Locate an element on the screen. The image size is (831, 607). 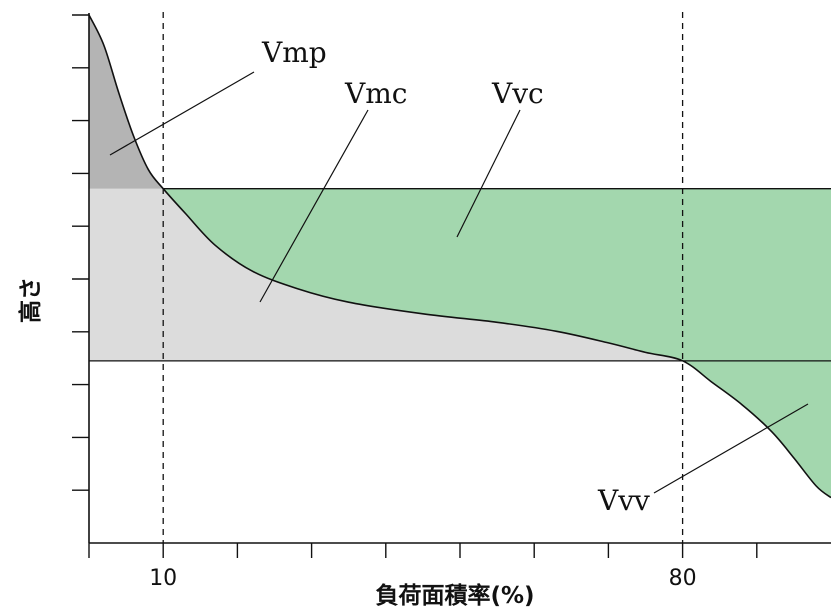
region-label-vvc: Vvc is located at coordinates (517, 93).